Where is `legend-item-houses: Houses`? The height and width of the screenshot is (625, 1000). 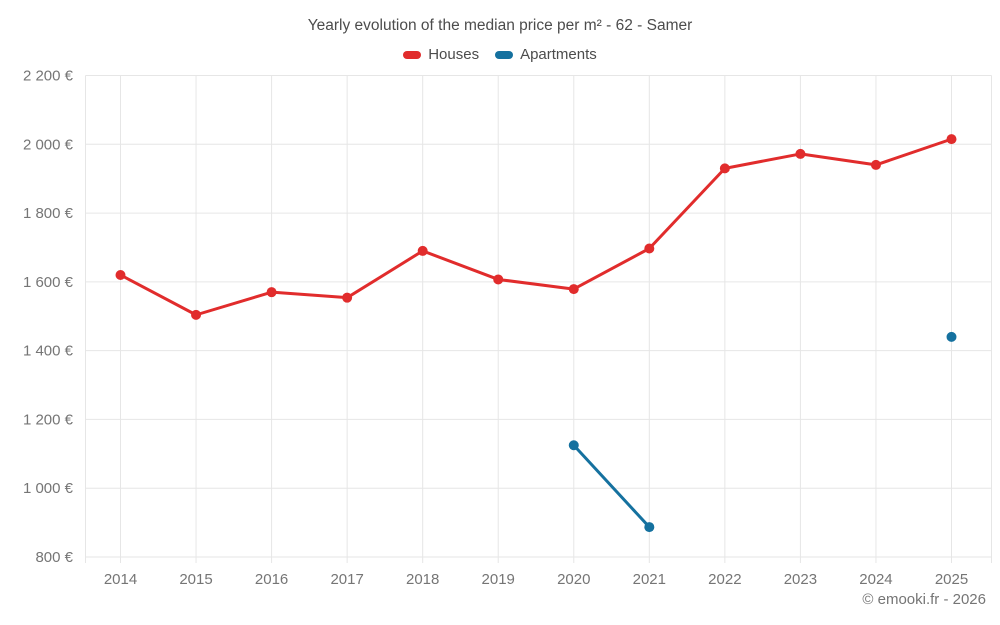 legend-item-houses: Houses is located at coordinates (441, 54).